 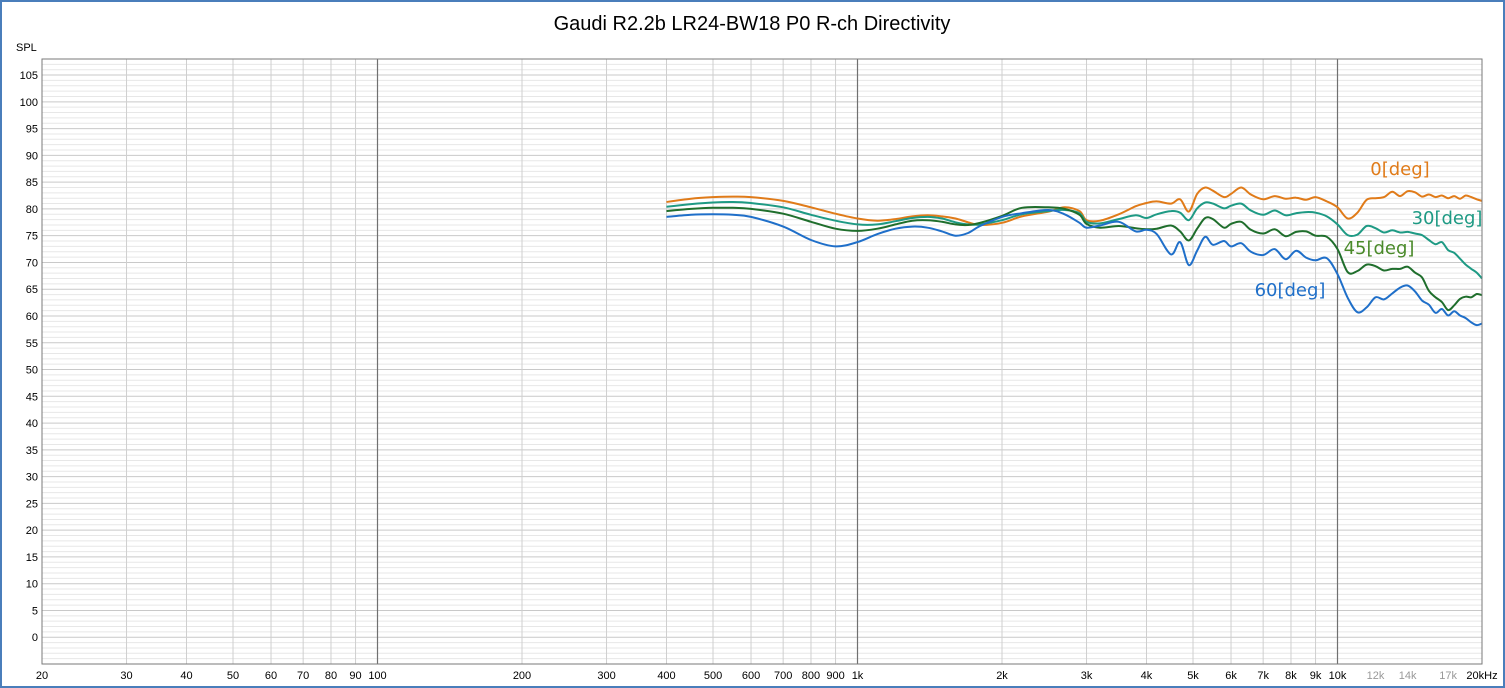 I want to click on x-tick-label: 50, so click(x=233, y=676).